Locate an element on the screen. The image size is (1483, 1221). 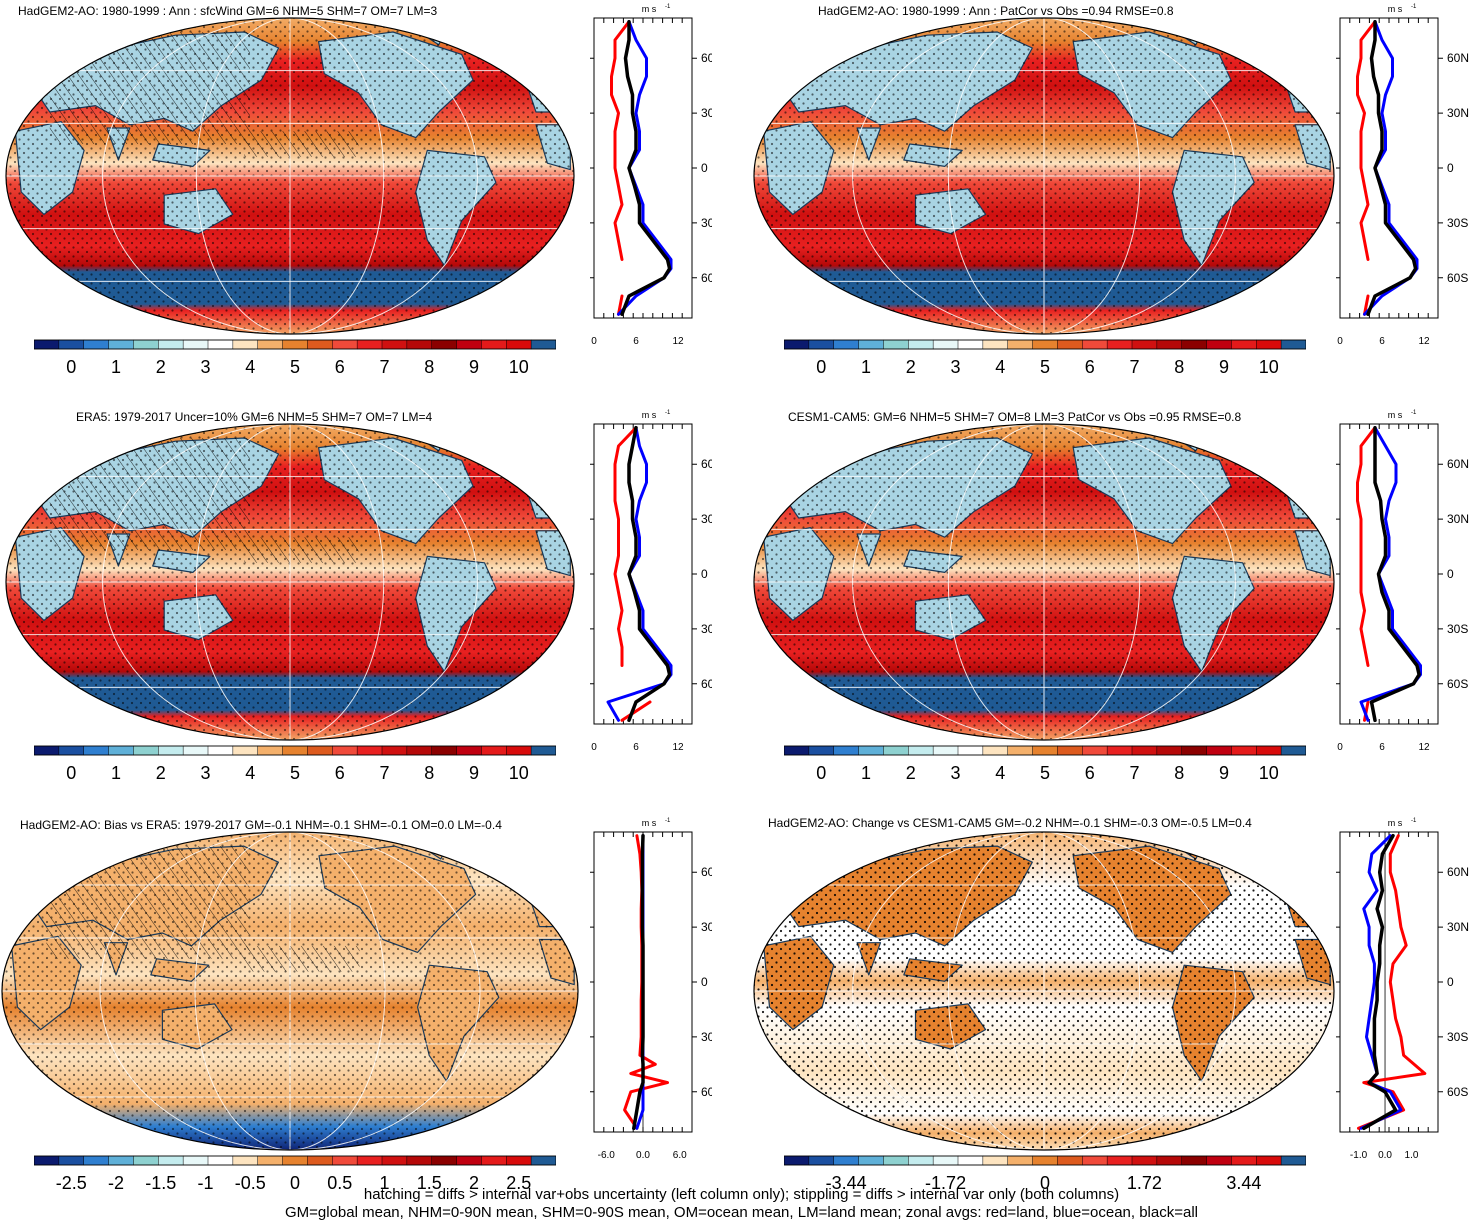
colorbar-tick-label: 0.5 is located at coordinates (339, 1183).